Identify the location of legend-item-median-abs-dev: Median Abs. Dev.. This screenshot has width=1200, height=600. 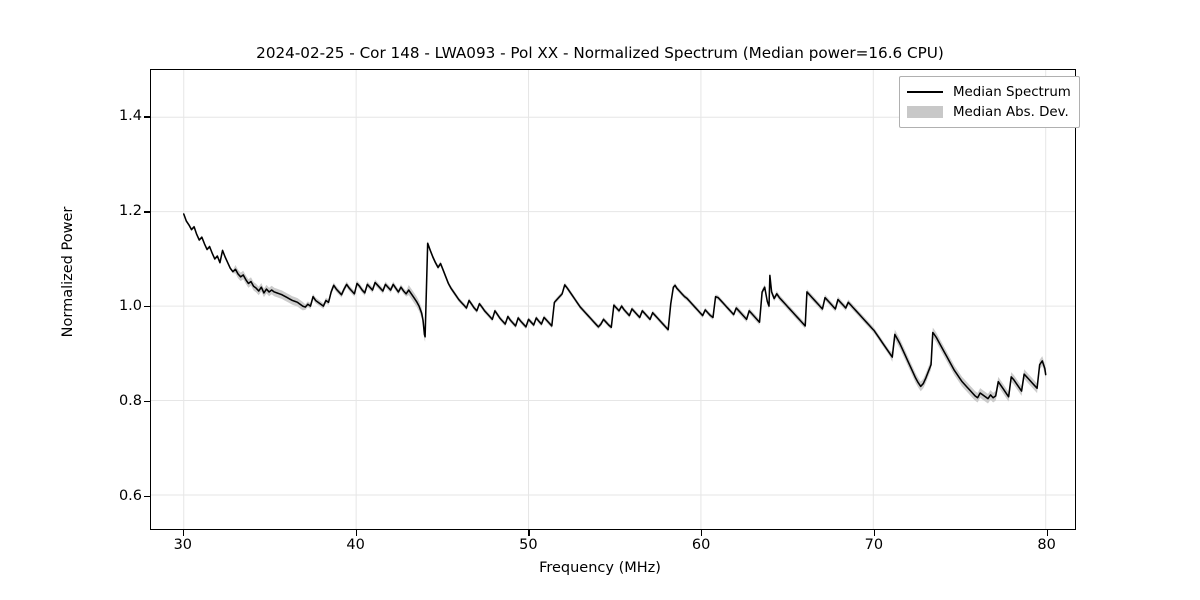
(988, 112).